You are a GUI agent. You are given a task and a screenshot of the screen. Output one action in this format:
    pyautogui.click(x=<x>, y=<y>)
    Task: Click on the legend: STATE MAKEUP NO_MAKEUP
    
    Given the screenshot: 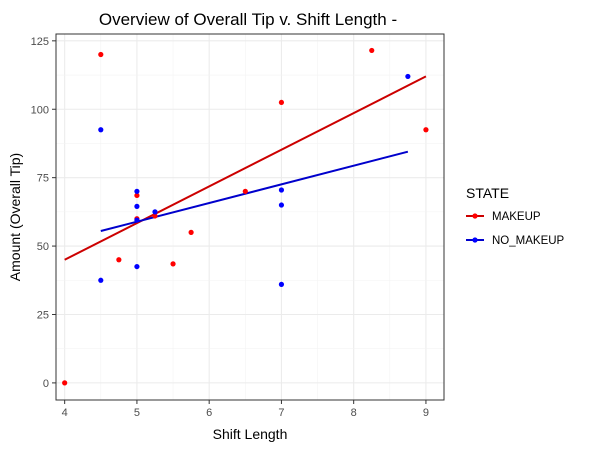 What is the action you would take?
    pyautogui.click(x=515, y=216)
    